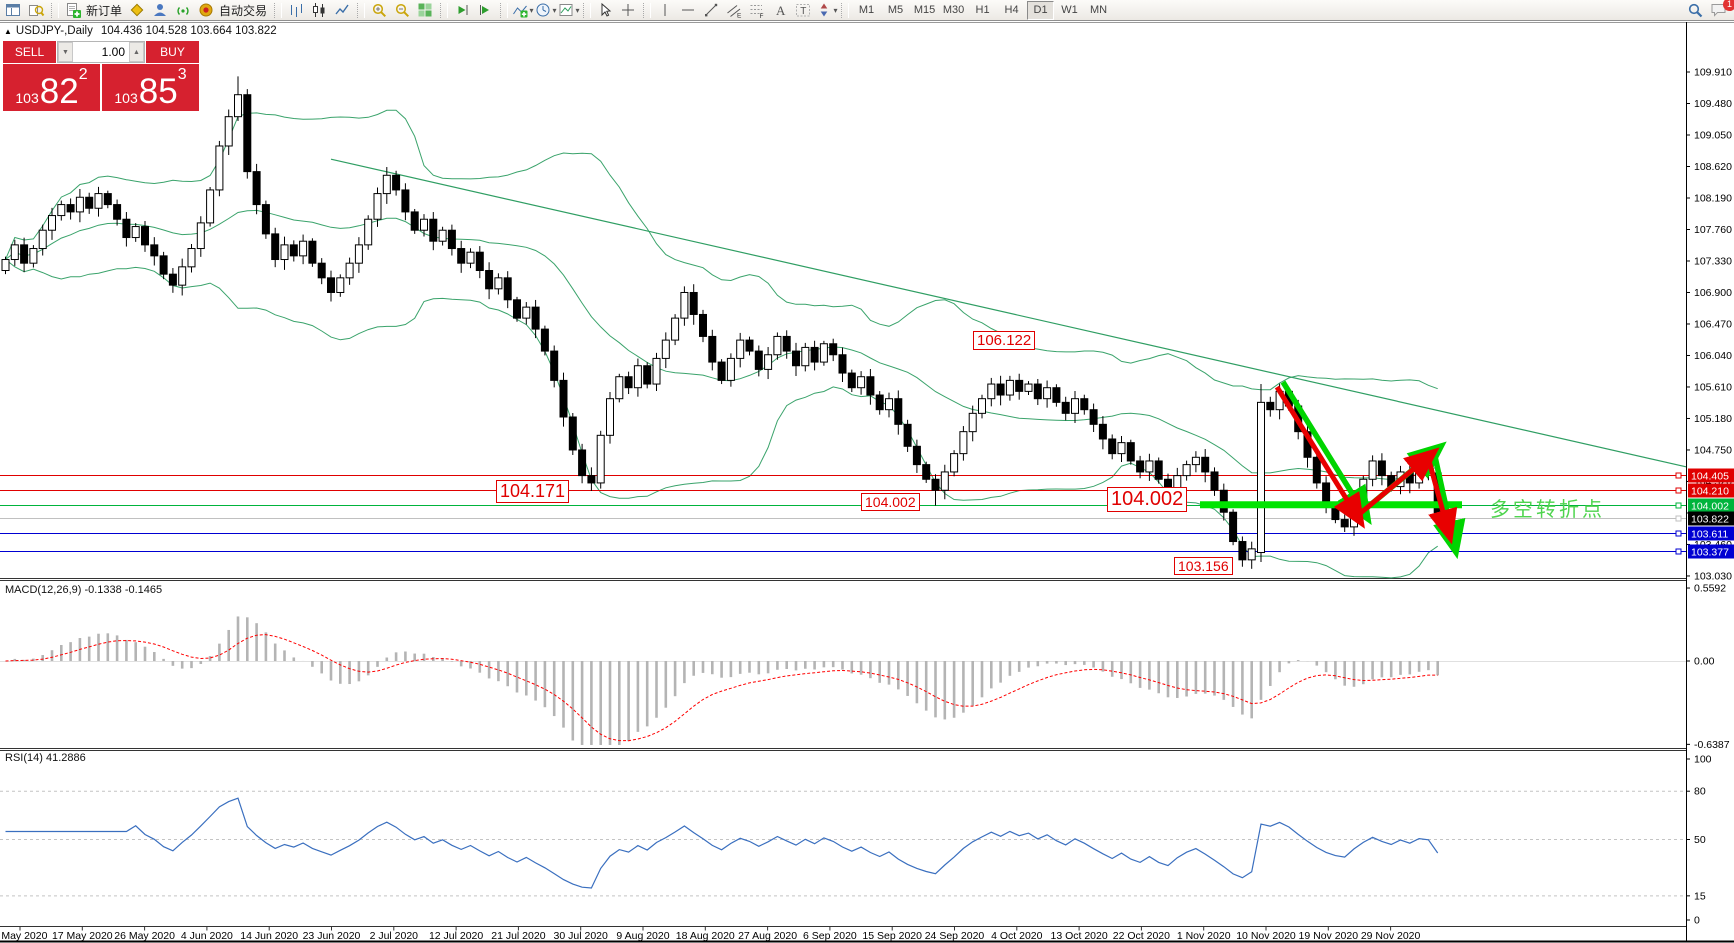 The image size is (1734, 943). I want to click on notifications-icon: 1, so click(1720, 10).